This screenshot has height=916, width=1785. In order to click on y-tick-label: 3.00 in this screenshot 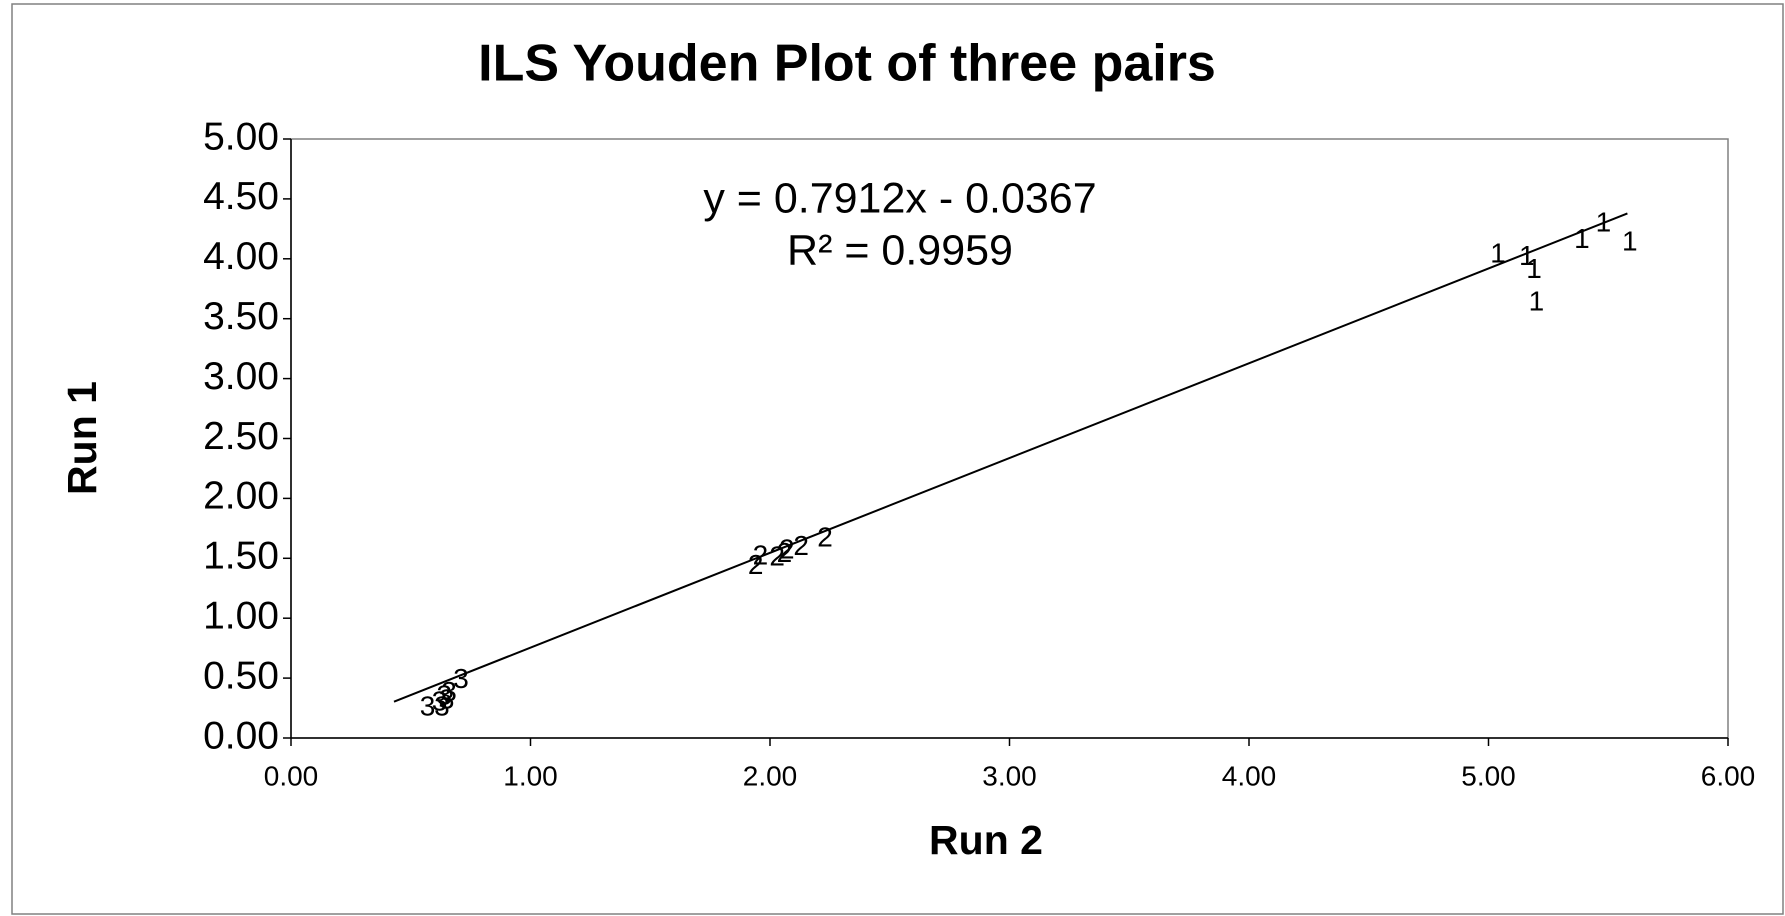, I will do `click(241, 376)`.